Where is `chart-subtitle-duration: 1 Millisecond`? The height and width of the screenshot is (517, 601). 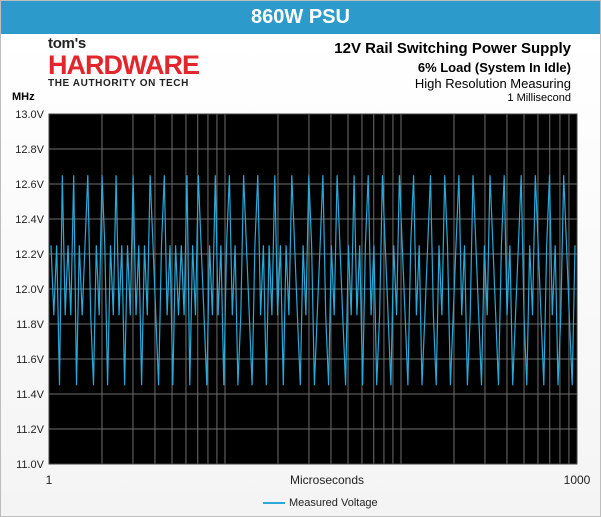
chart-subtitle-duration: 1 Millisecond is located at coordinates (539, 98).